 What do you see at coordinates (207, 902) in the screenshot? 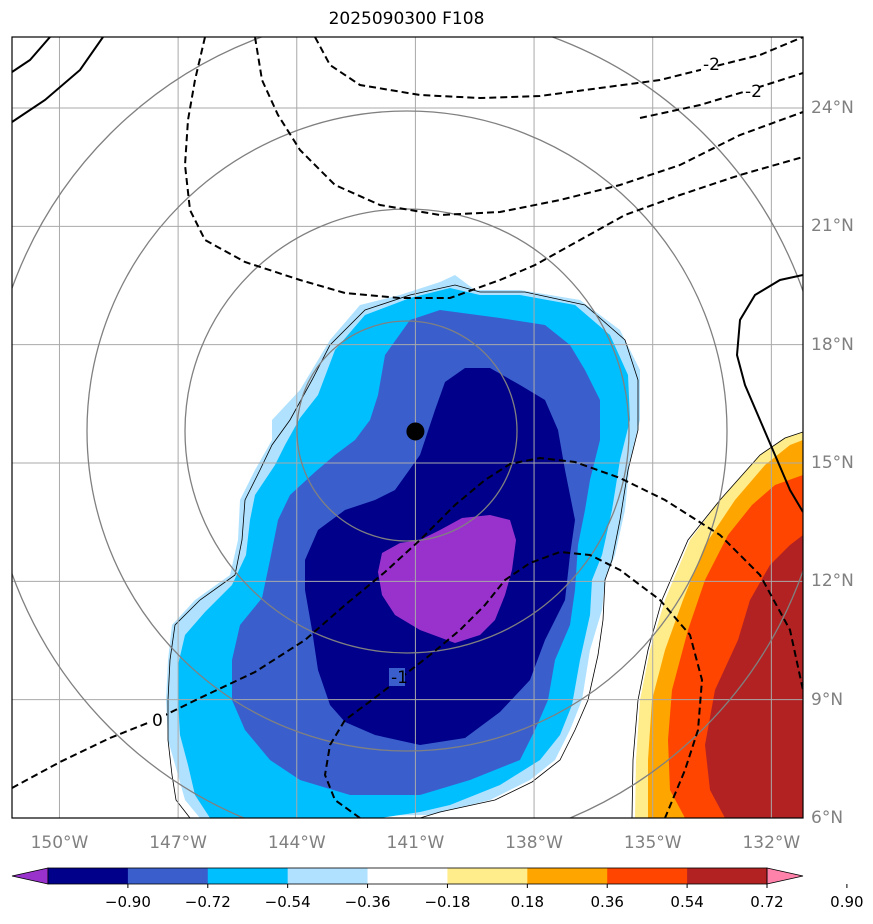
I see `colorbar-tick-label: −0.72` at bounding box center [207, 902].